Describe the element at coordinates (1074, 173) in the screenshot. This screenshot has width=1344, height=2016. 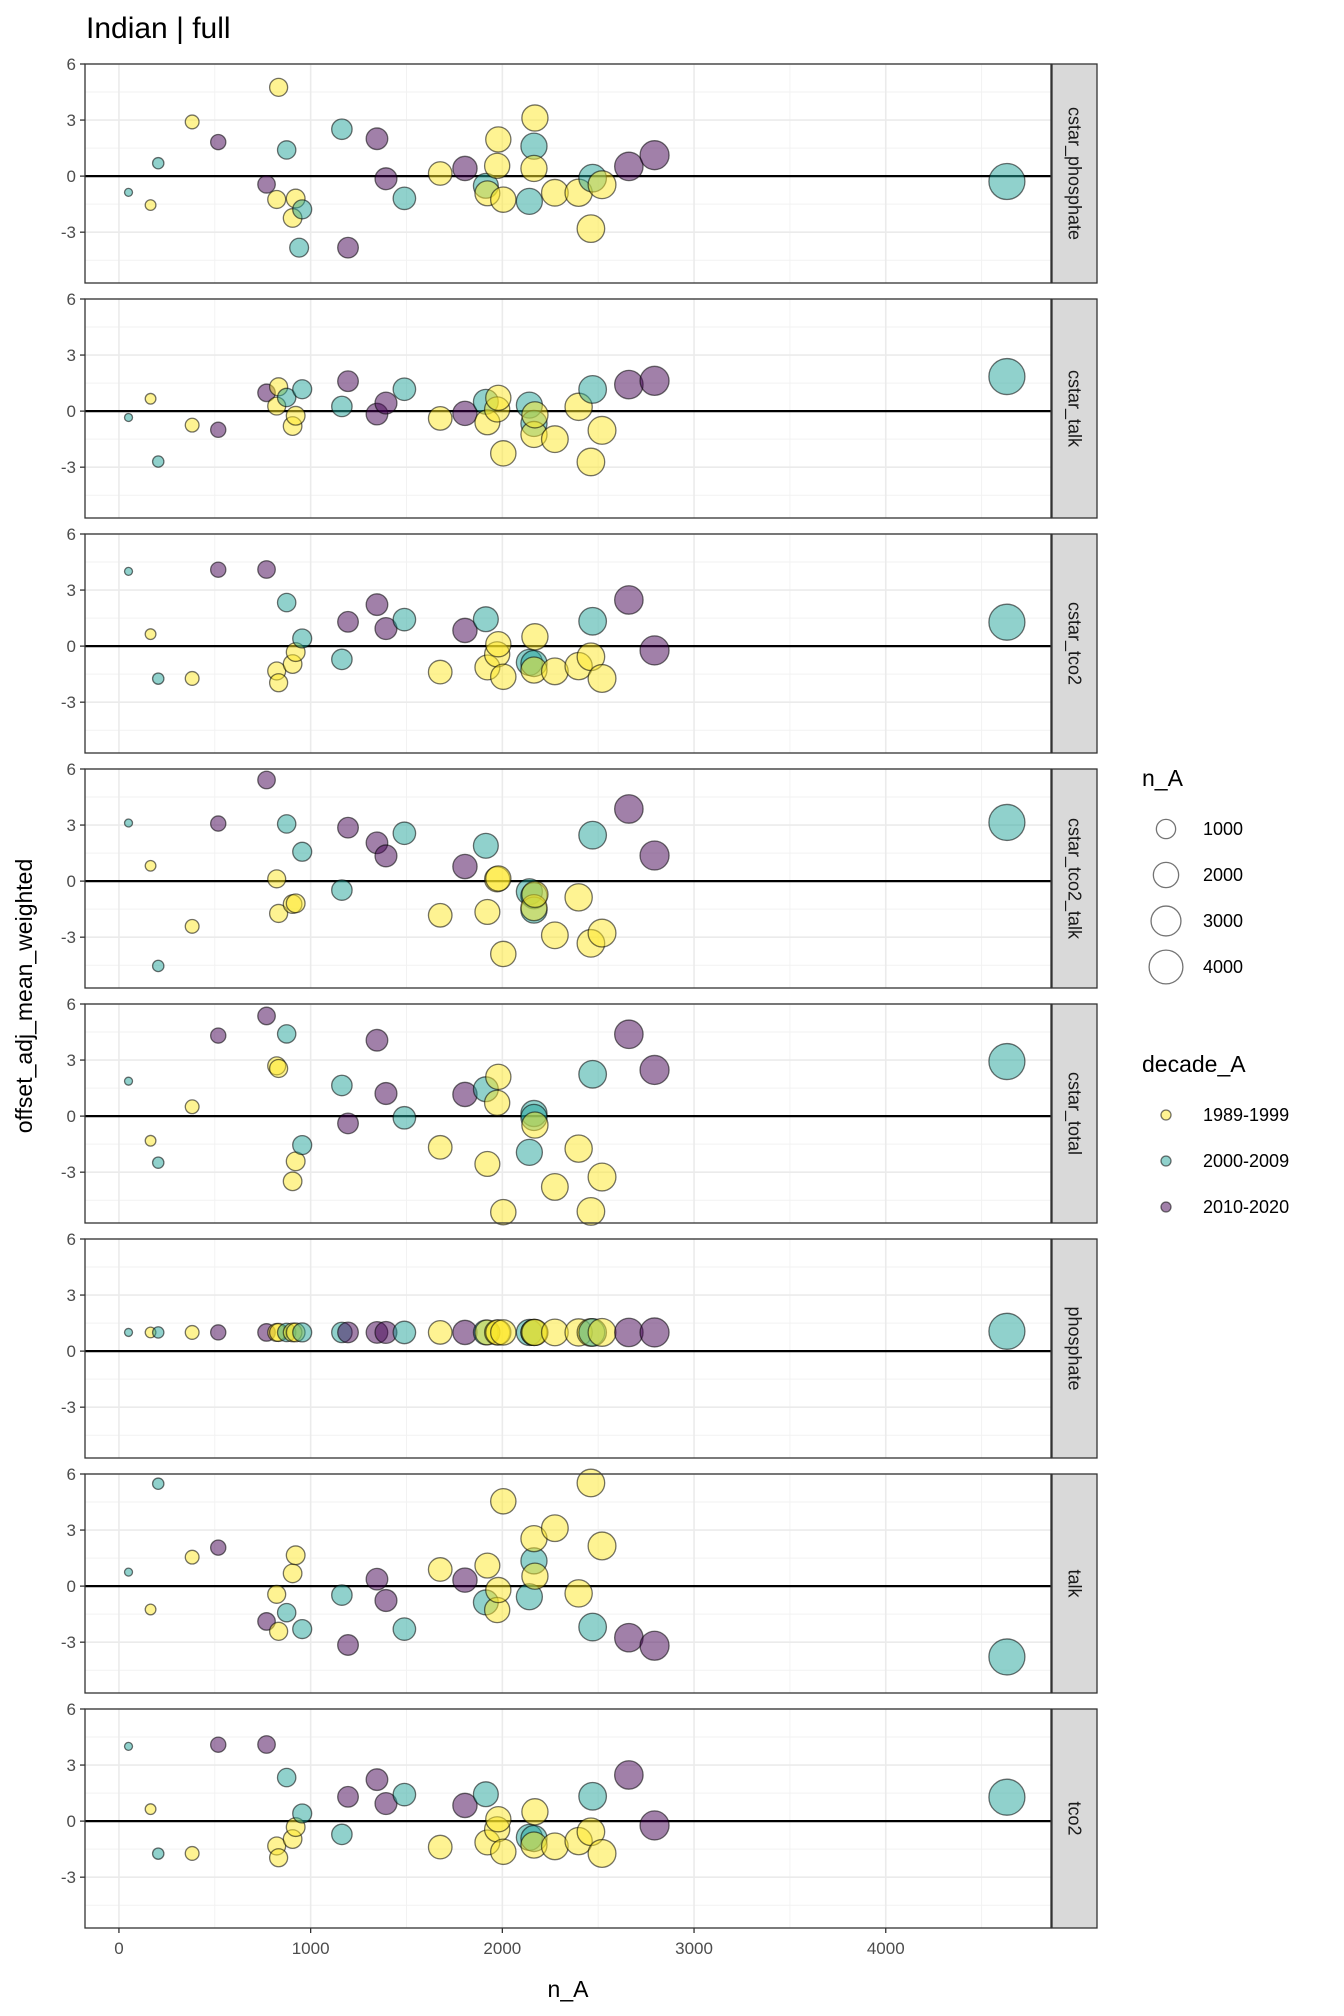
I see `facet-strip-label: cstar_phosphate` at that location.